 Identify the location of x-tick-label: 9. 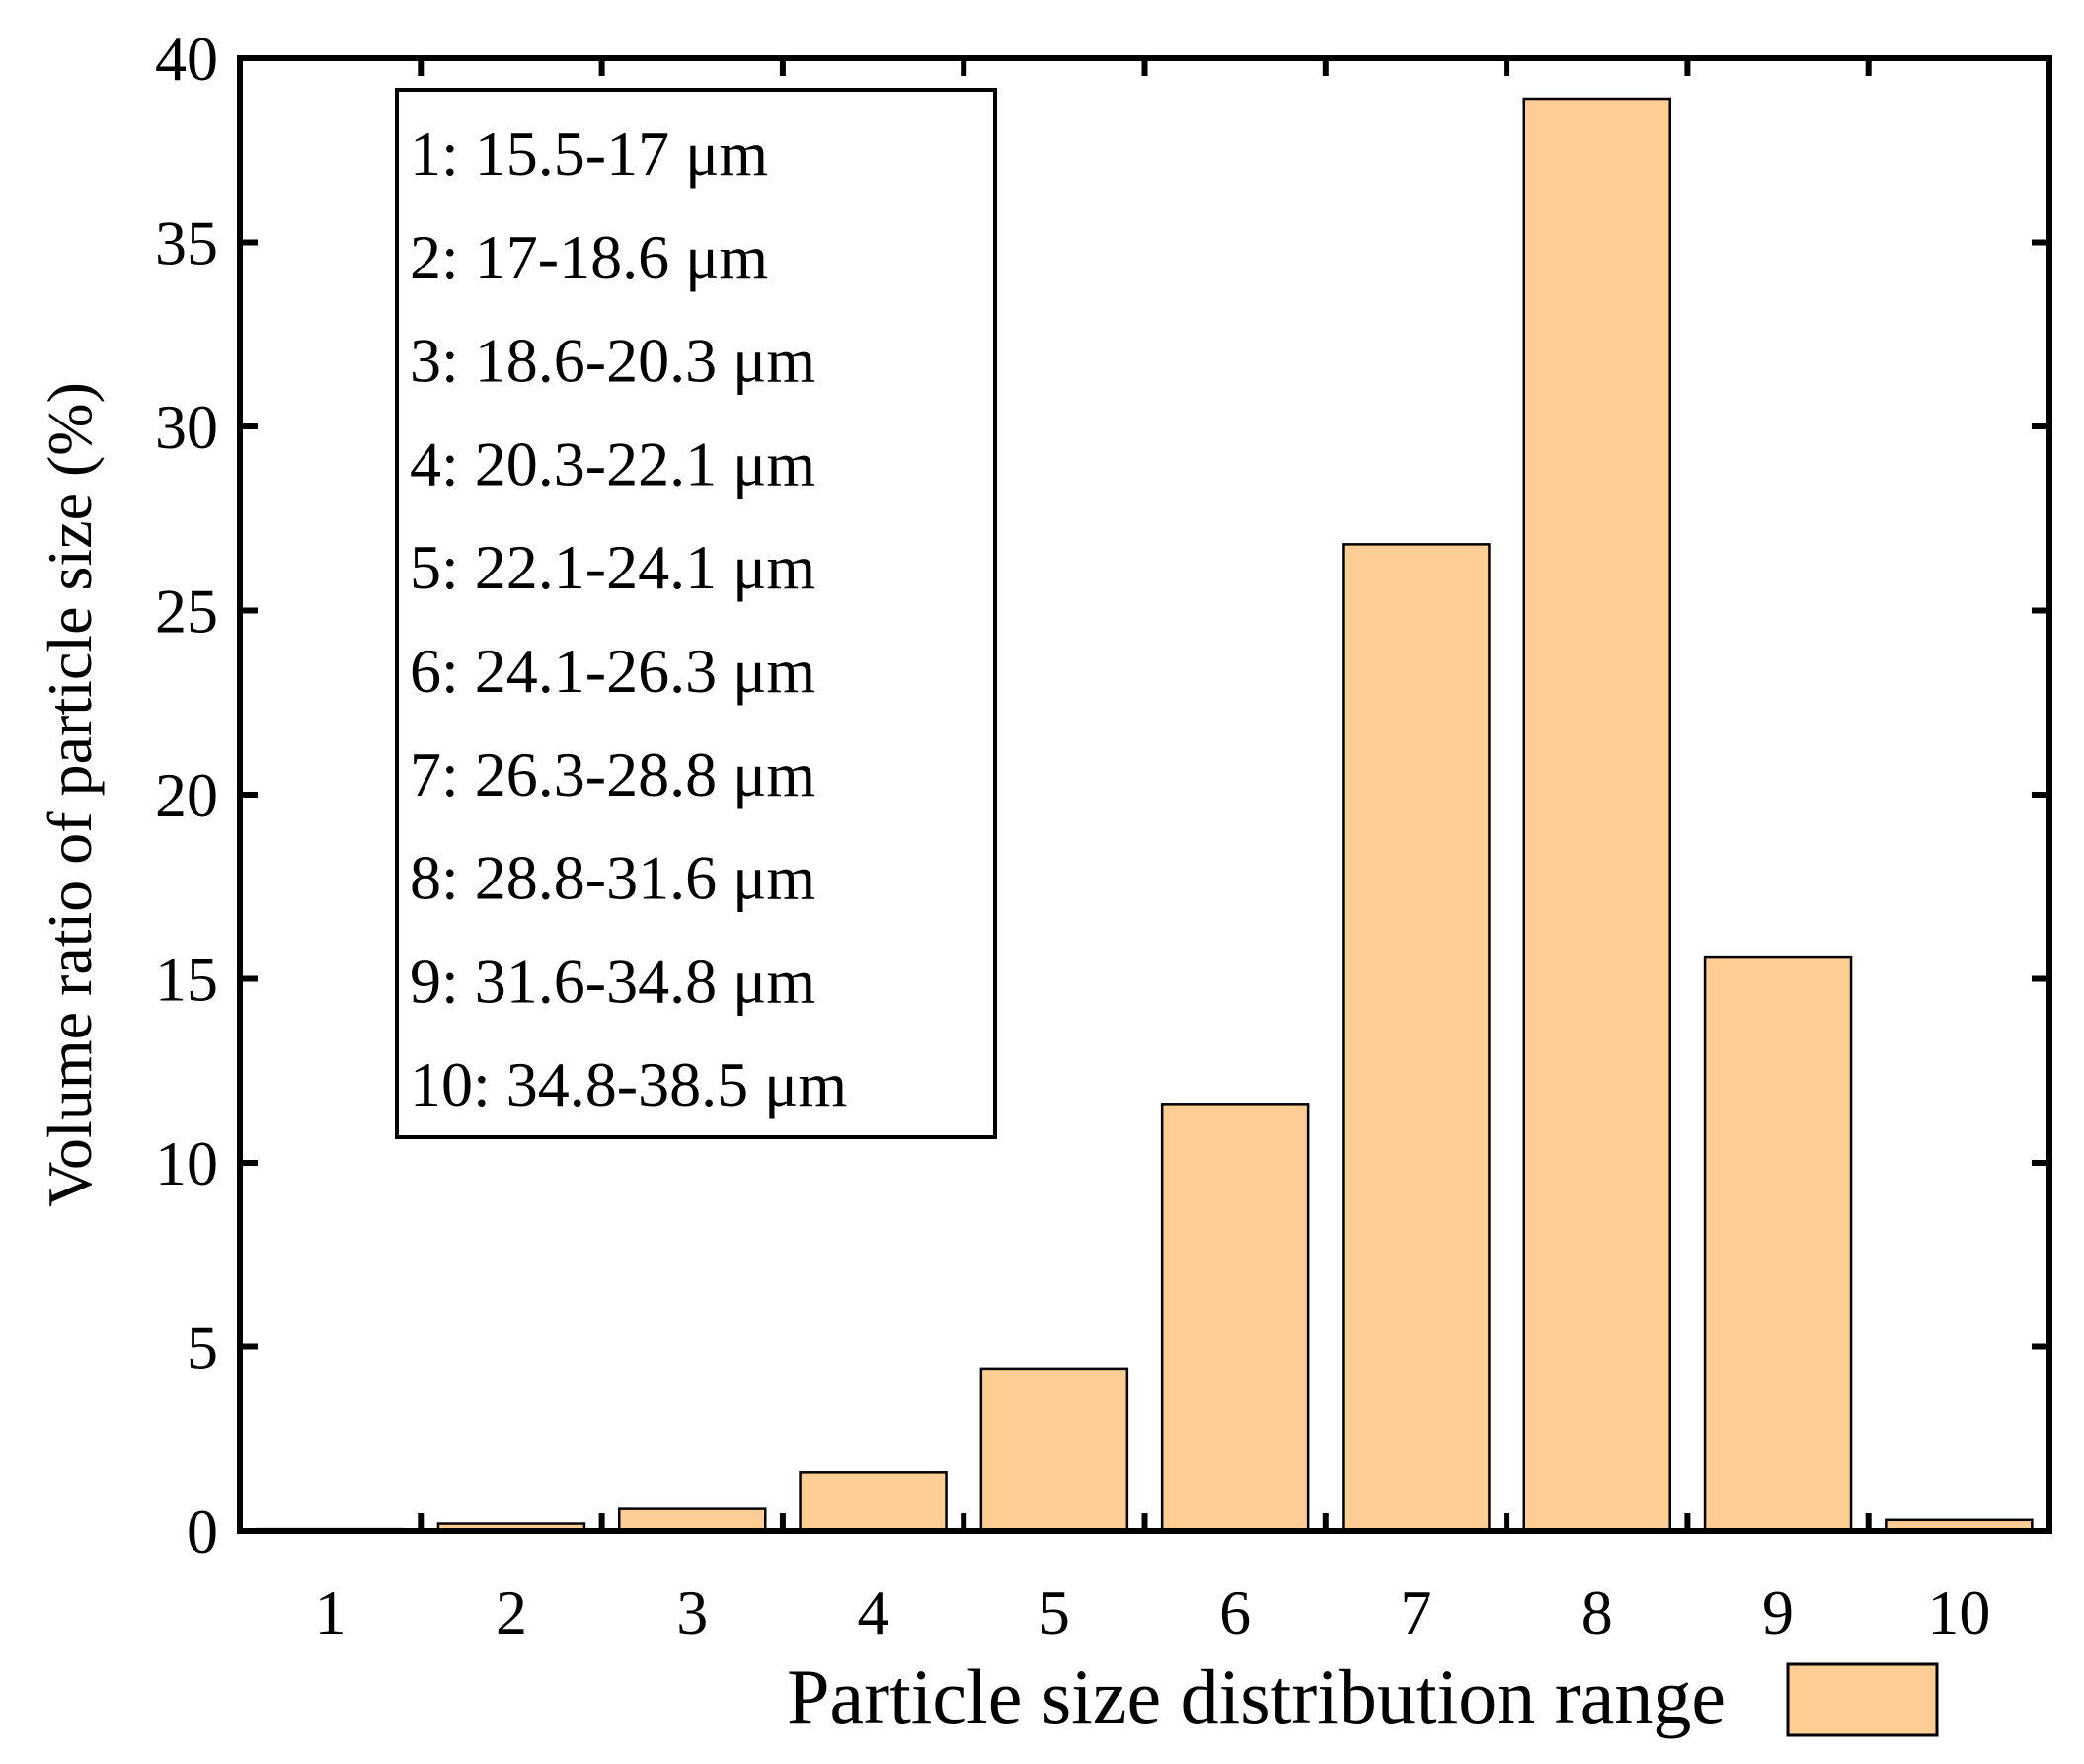
(1778, 1612).